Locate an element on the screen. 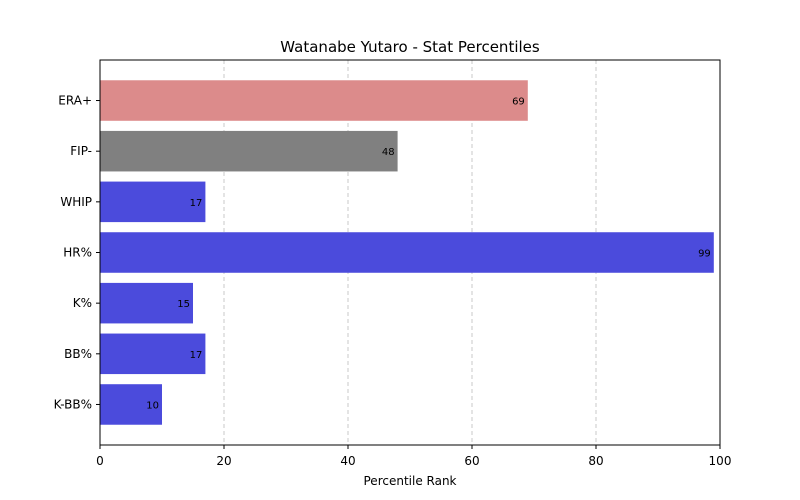 The width and height of the screenshot is (800, 500). x-tick-labels: 0 20 40 60 80 100 is located at coordinates (413, 456).